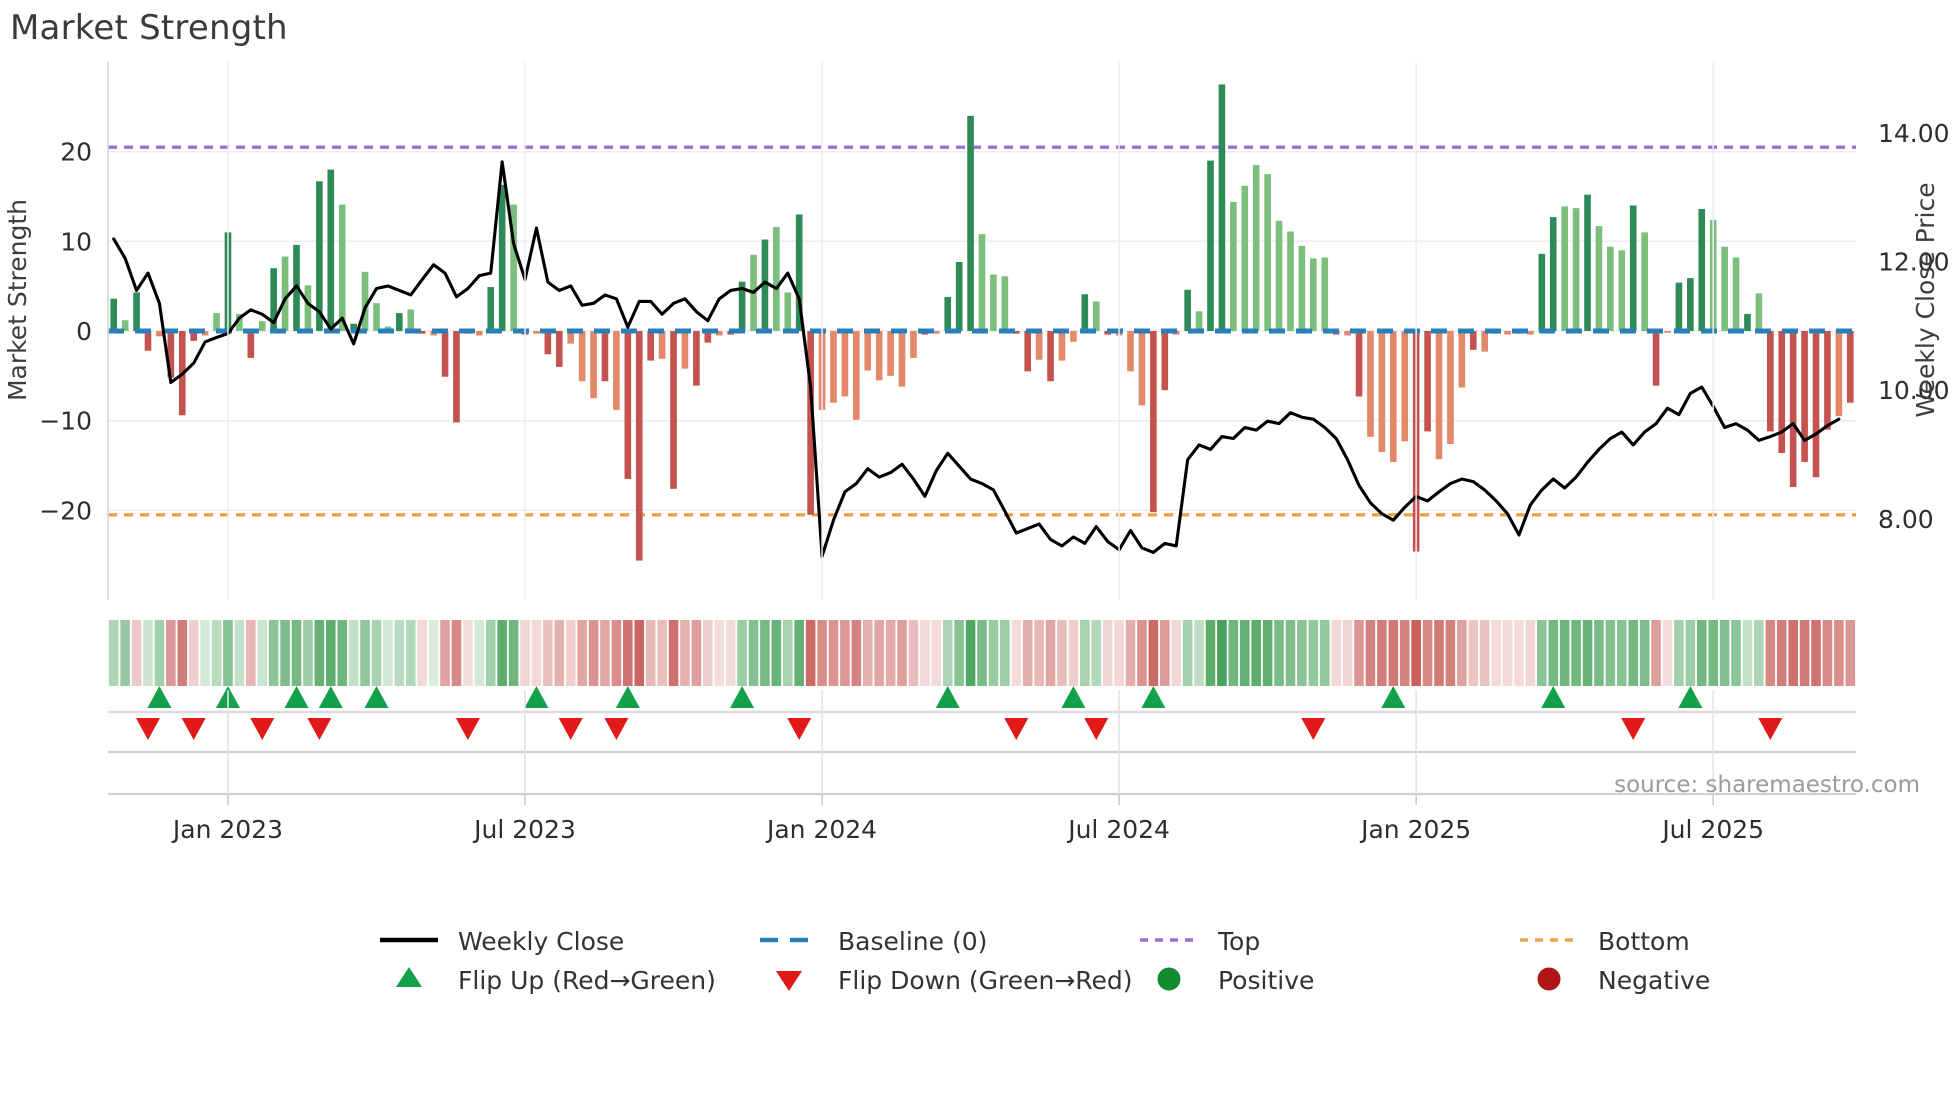  What do you see at coordinates (873, 941) in the screenshot?
I see `legend-item-baseline-0: Baseline (0)` at bounding box center [873, 941].